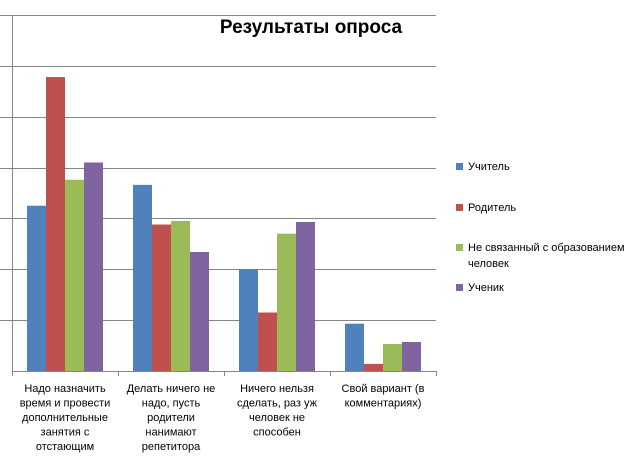  I want to click on legend-label: Не связанный с образованием человек, so click(546, 256).